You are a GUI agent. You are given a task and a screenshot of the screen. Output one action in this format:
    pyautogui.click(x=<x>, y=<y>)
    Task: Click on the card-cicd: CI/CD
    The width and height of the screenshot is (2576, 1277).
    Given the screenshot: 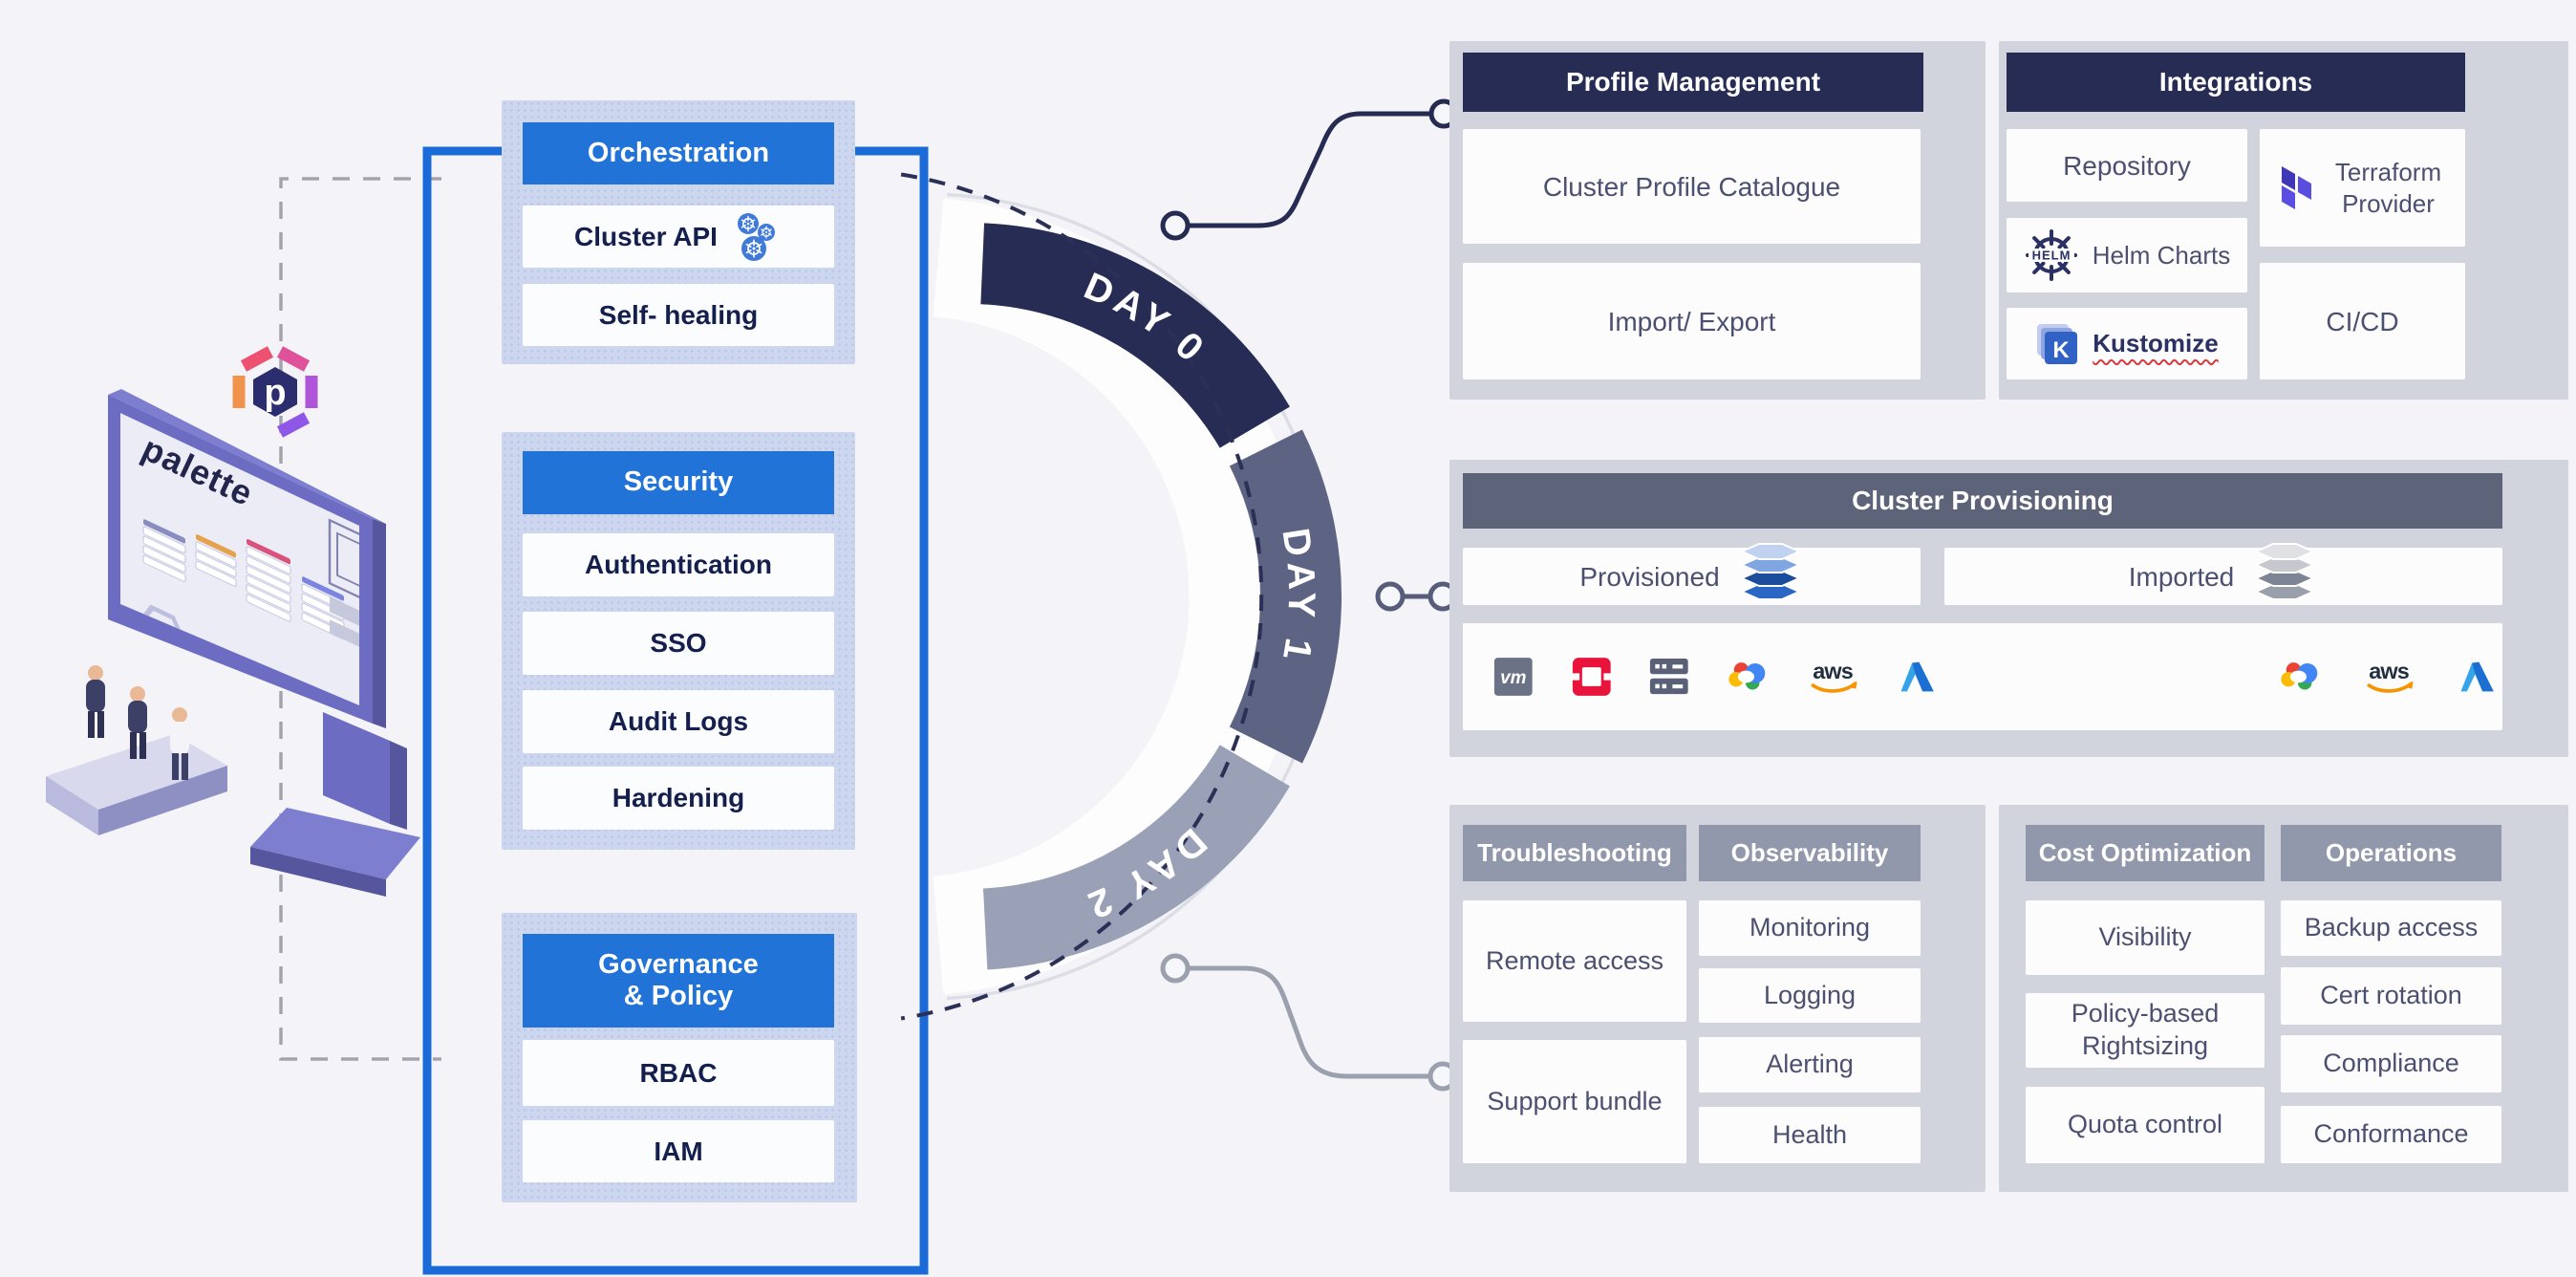 What is the action you would take?
    pyautogui.click(x=2362, y=321)
    